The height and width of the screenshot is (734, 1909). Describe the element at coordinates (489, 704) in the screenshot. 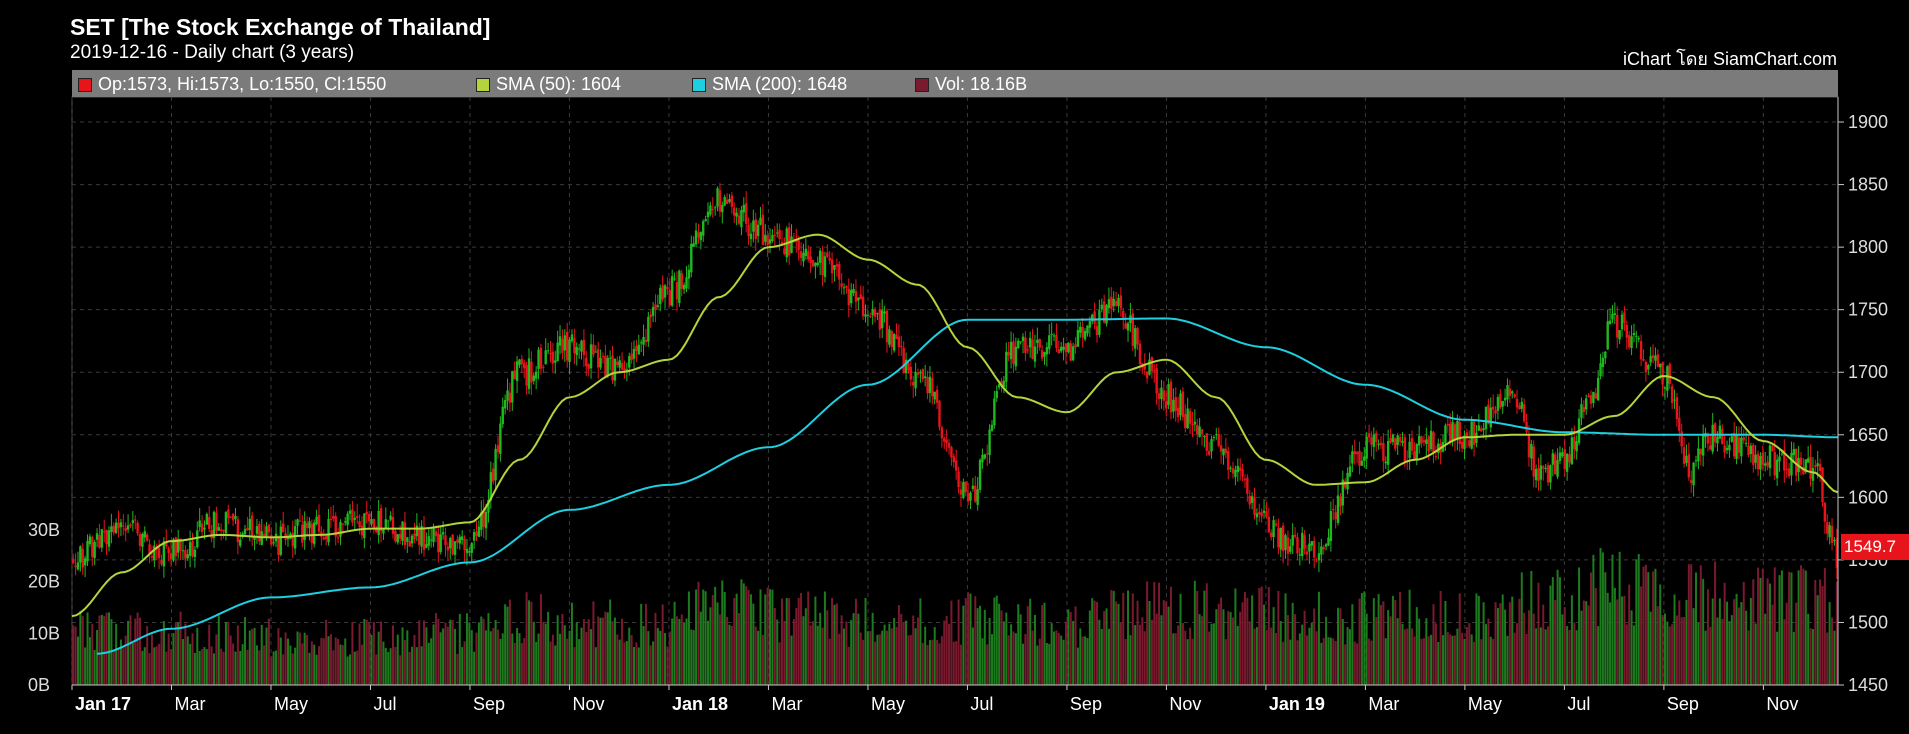

I see `time-tick-label: Sep` at that location.